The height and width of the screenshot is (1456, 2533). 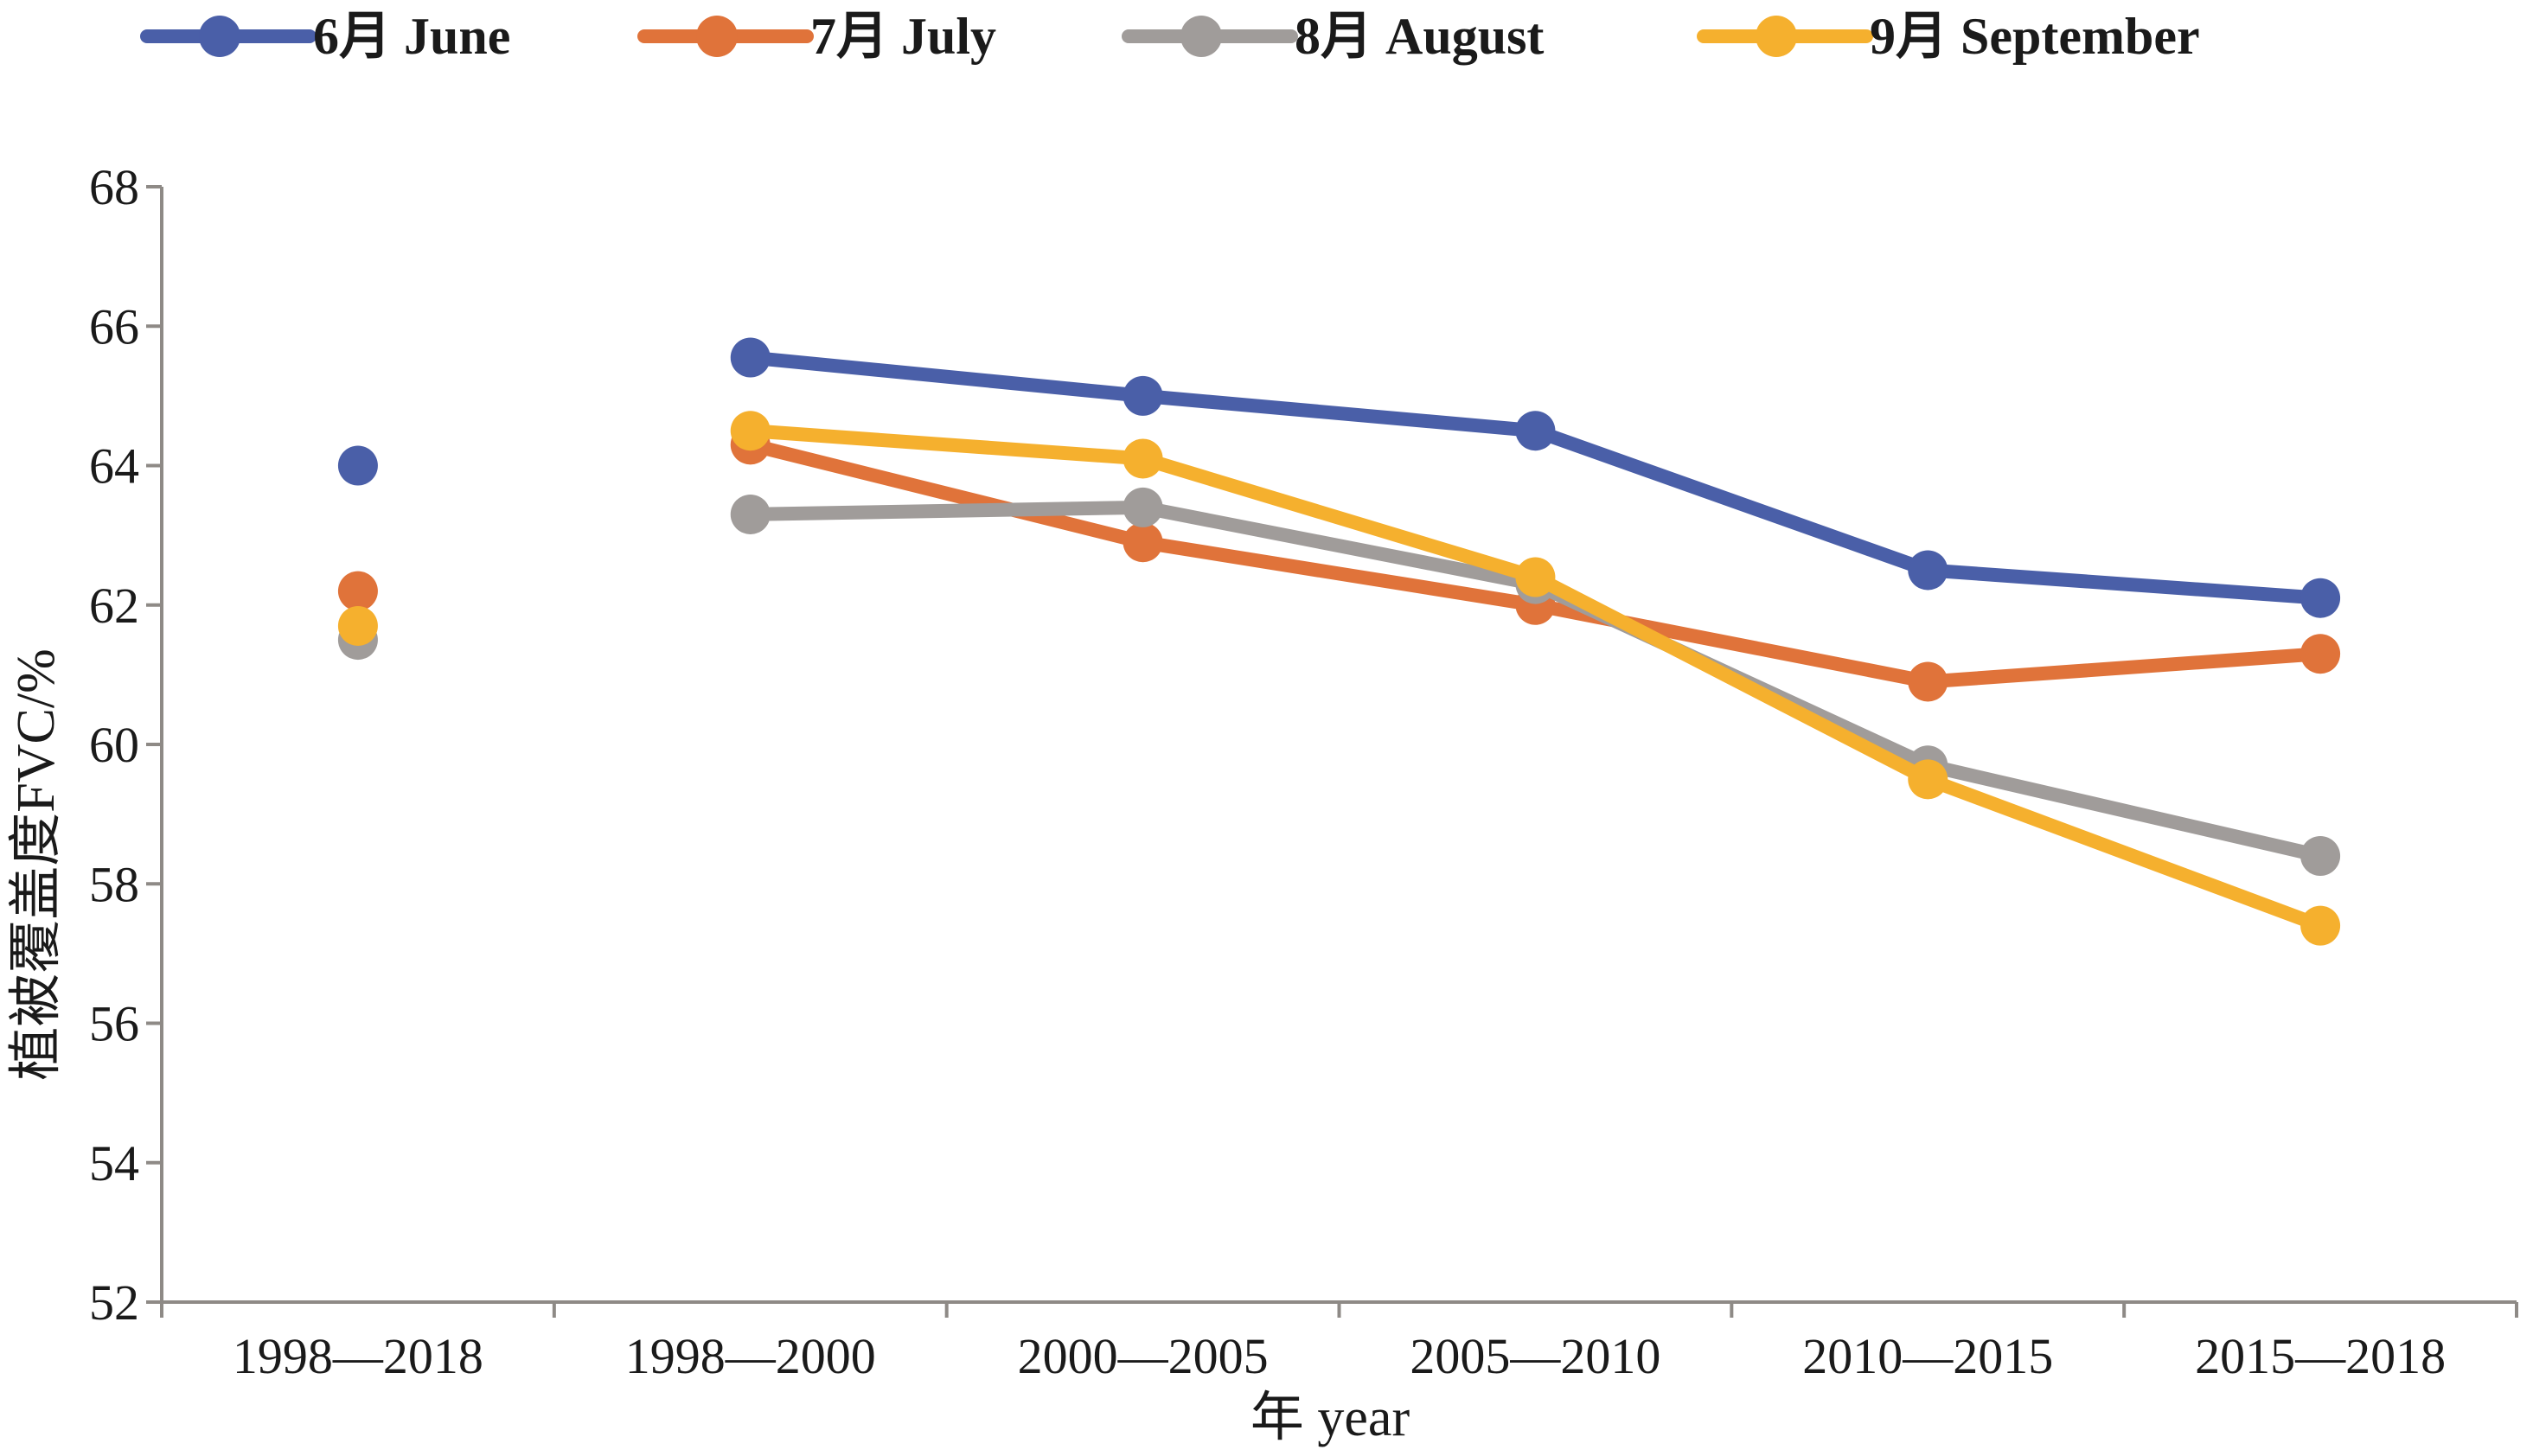 What do you see at coordinates (1143, 1356) in the screenshot?
I see `x-tick-label: 2000—2005` at bounding box center [1143, 1356].